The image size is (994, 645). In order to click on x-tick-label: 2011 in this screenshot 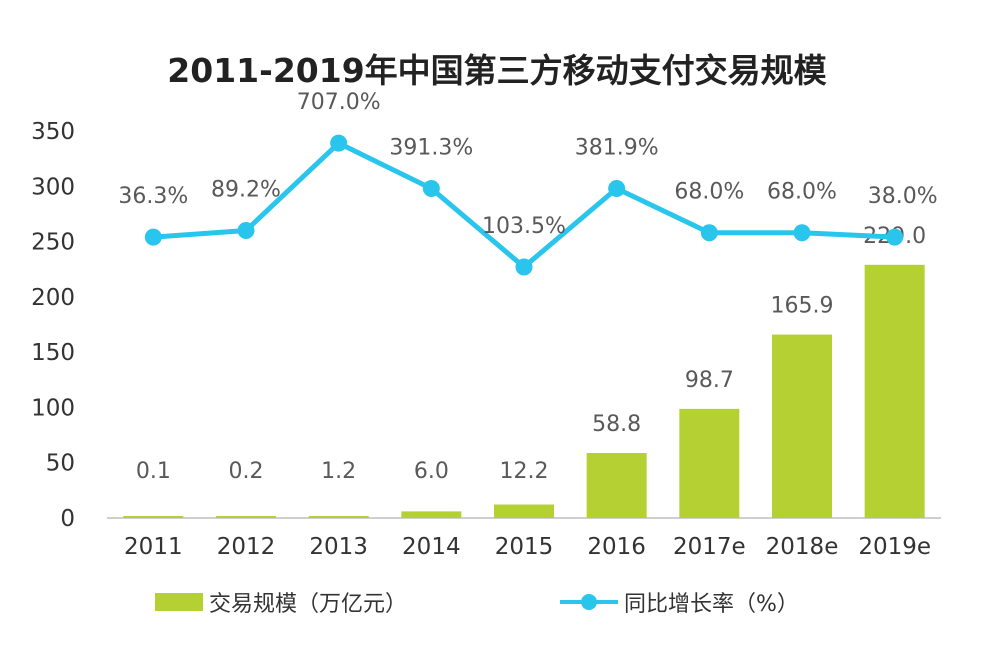, I will do `click(153, 547)`.